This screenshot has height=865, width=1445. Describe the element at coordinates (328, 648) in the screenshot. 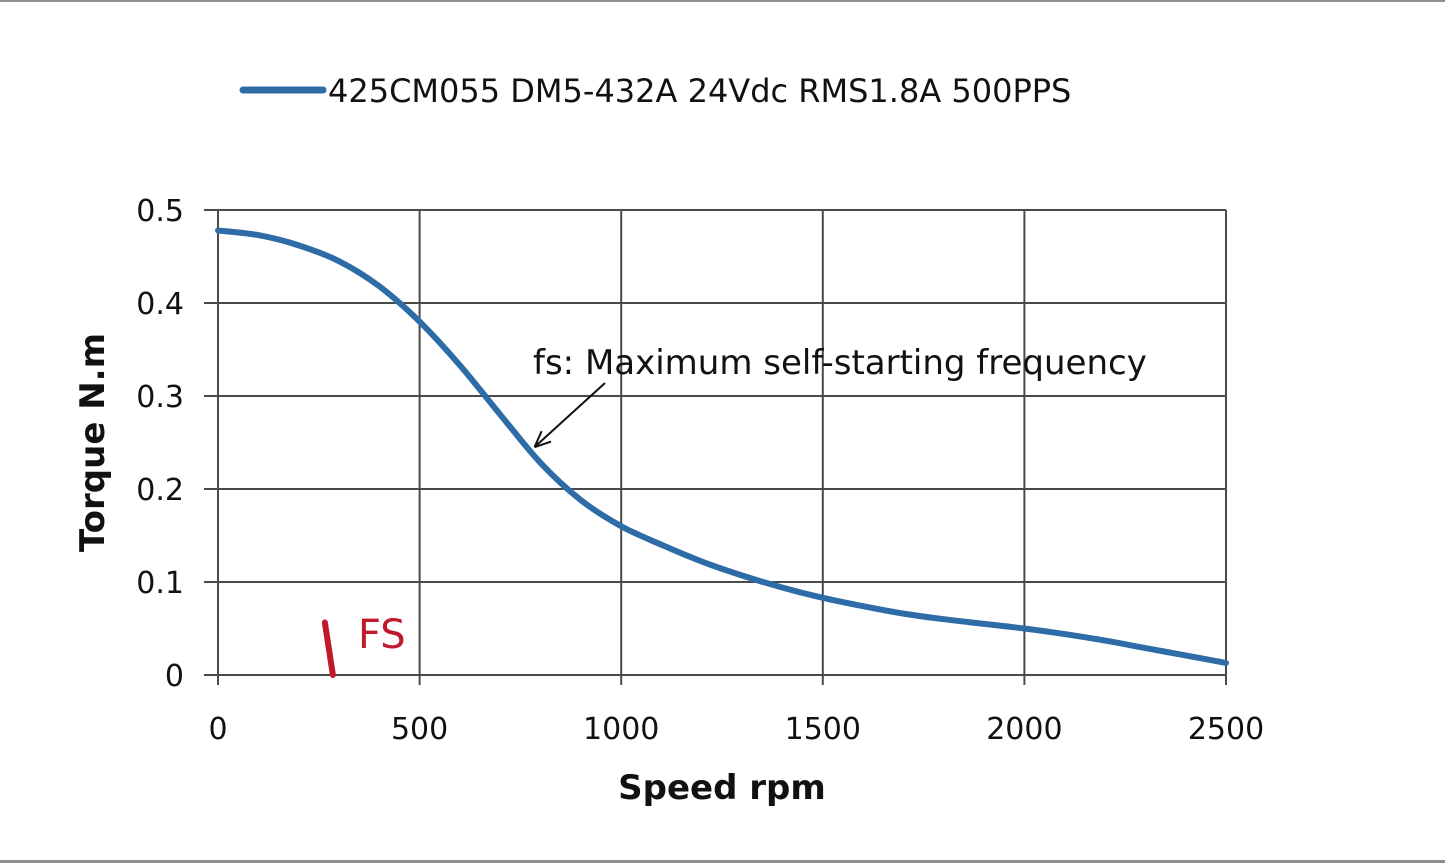

I see `fs-marker` at that location.